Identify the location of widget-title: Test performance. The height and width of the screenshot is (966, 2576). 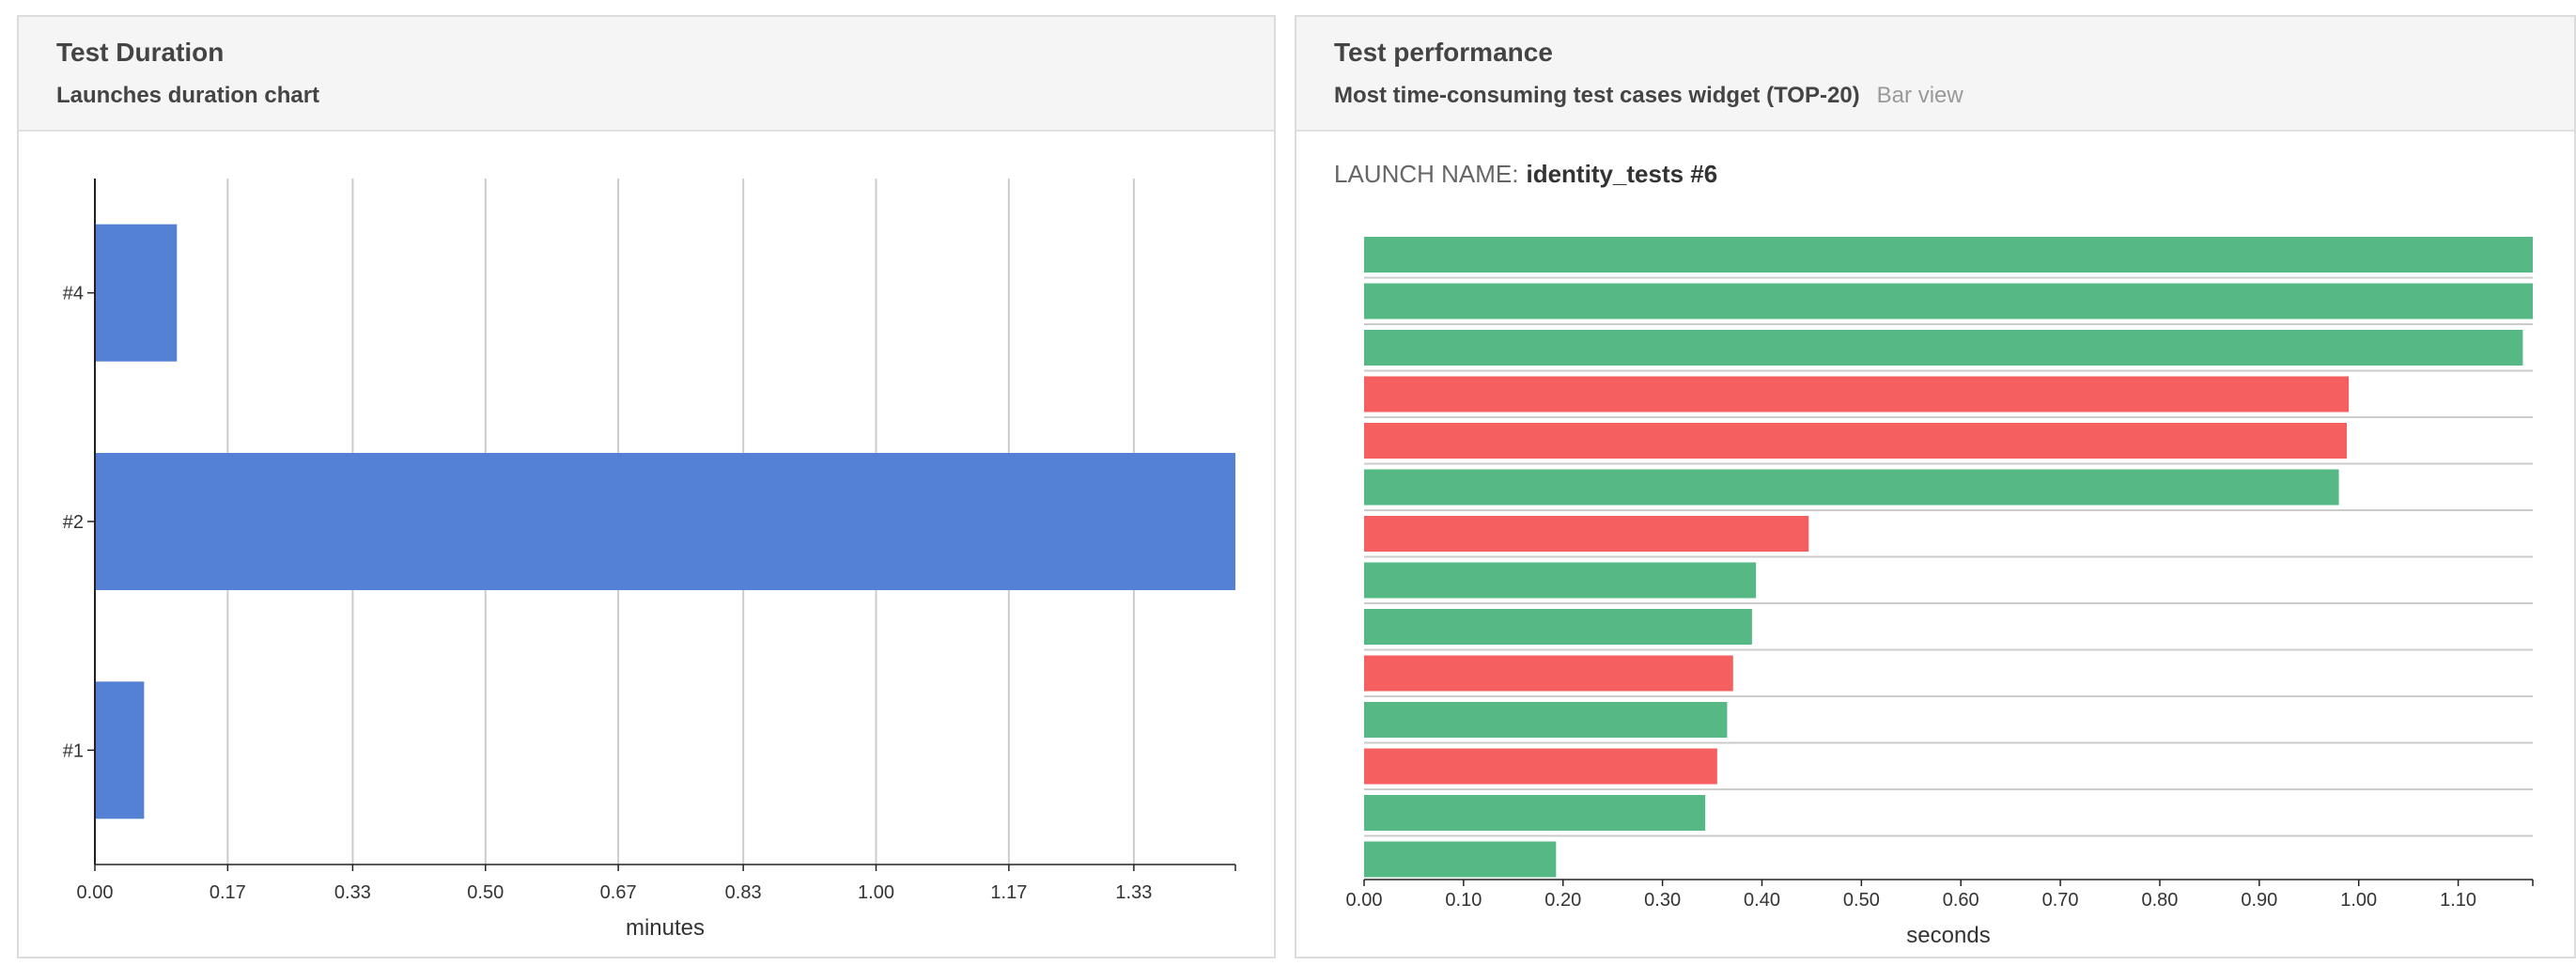
(1443, 52).